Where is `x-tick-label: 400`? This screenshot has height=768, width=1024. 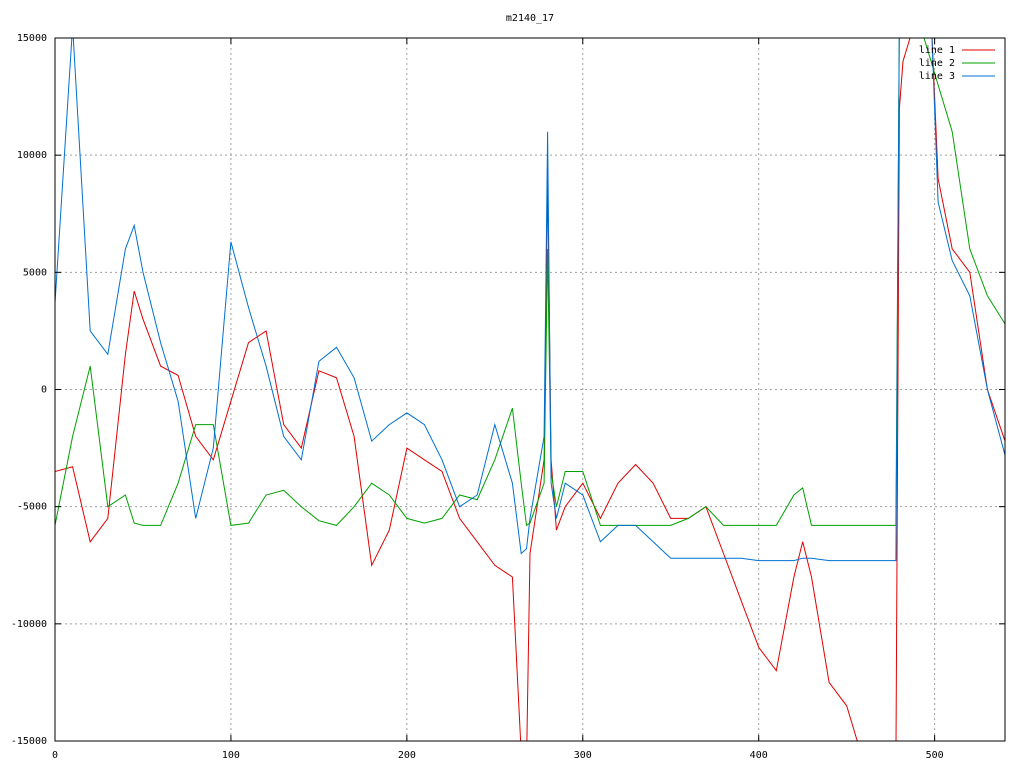
x-tick-label: 400 is located at coordinates (759, 755).